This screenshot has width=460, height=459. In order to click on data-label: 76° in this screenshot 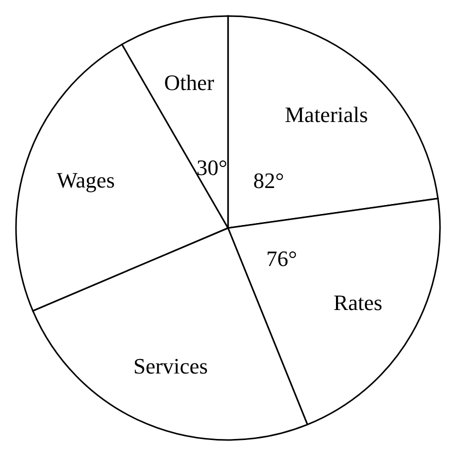, I will do `click(282, 258)`.